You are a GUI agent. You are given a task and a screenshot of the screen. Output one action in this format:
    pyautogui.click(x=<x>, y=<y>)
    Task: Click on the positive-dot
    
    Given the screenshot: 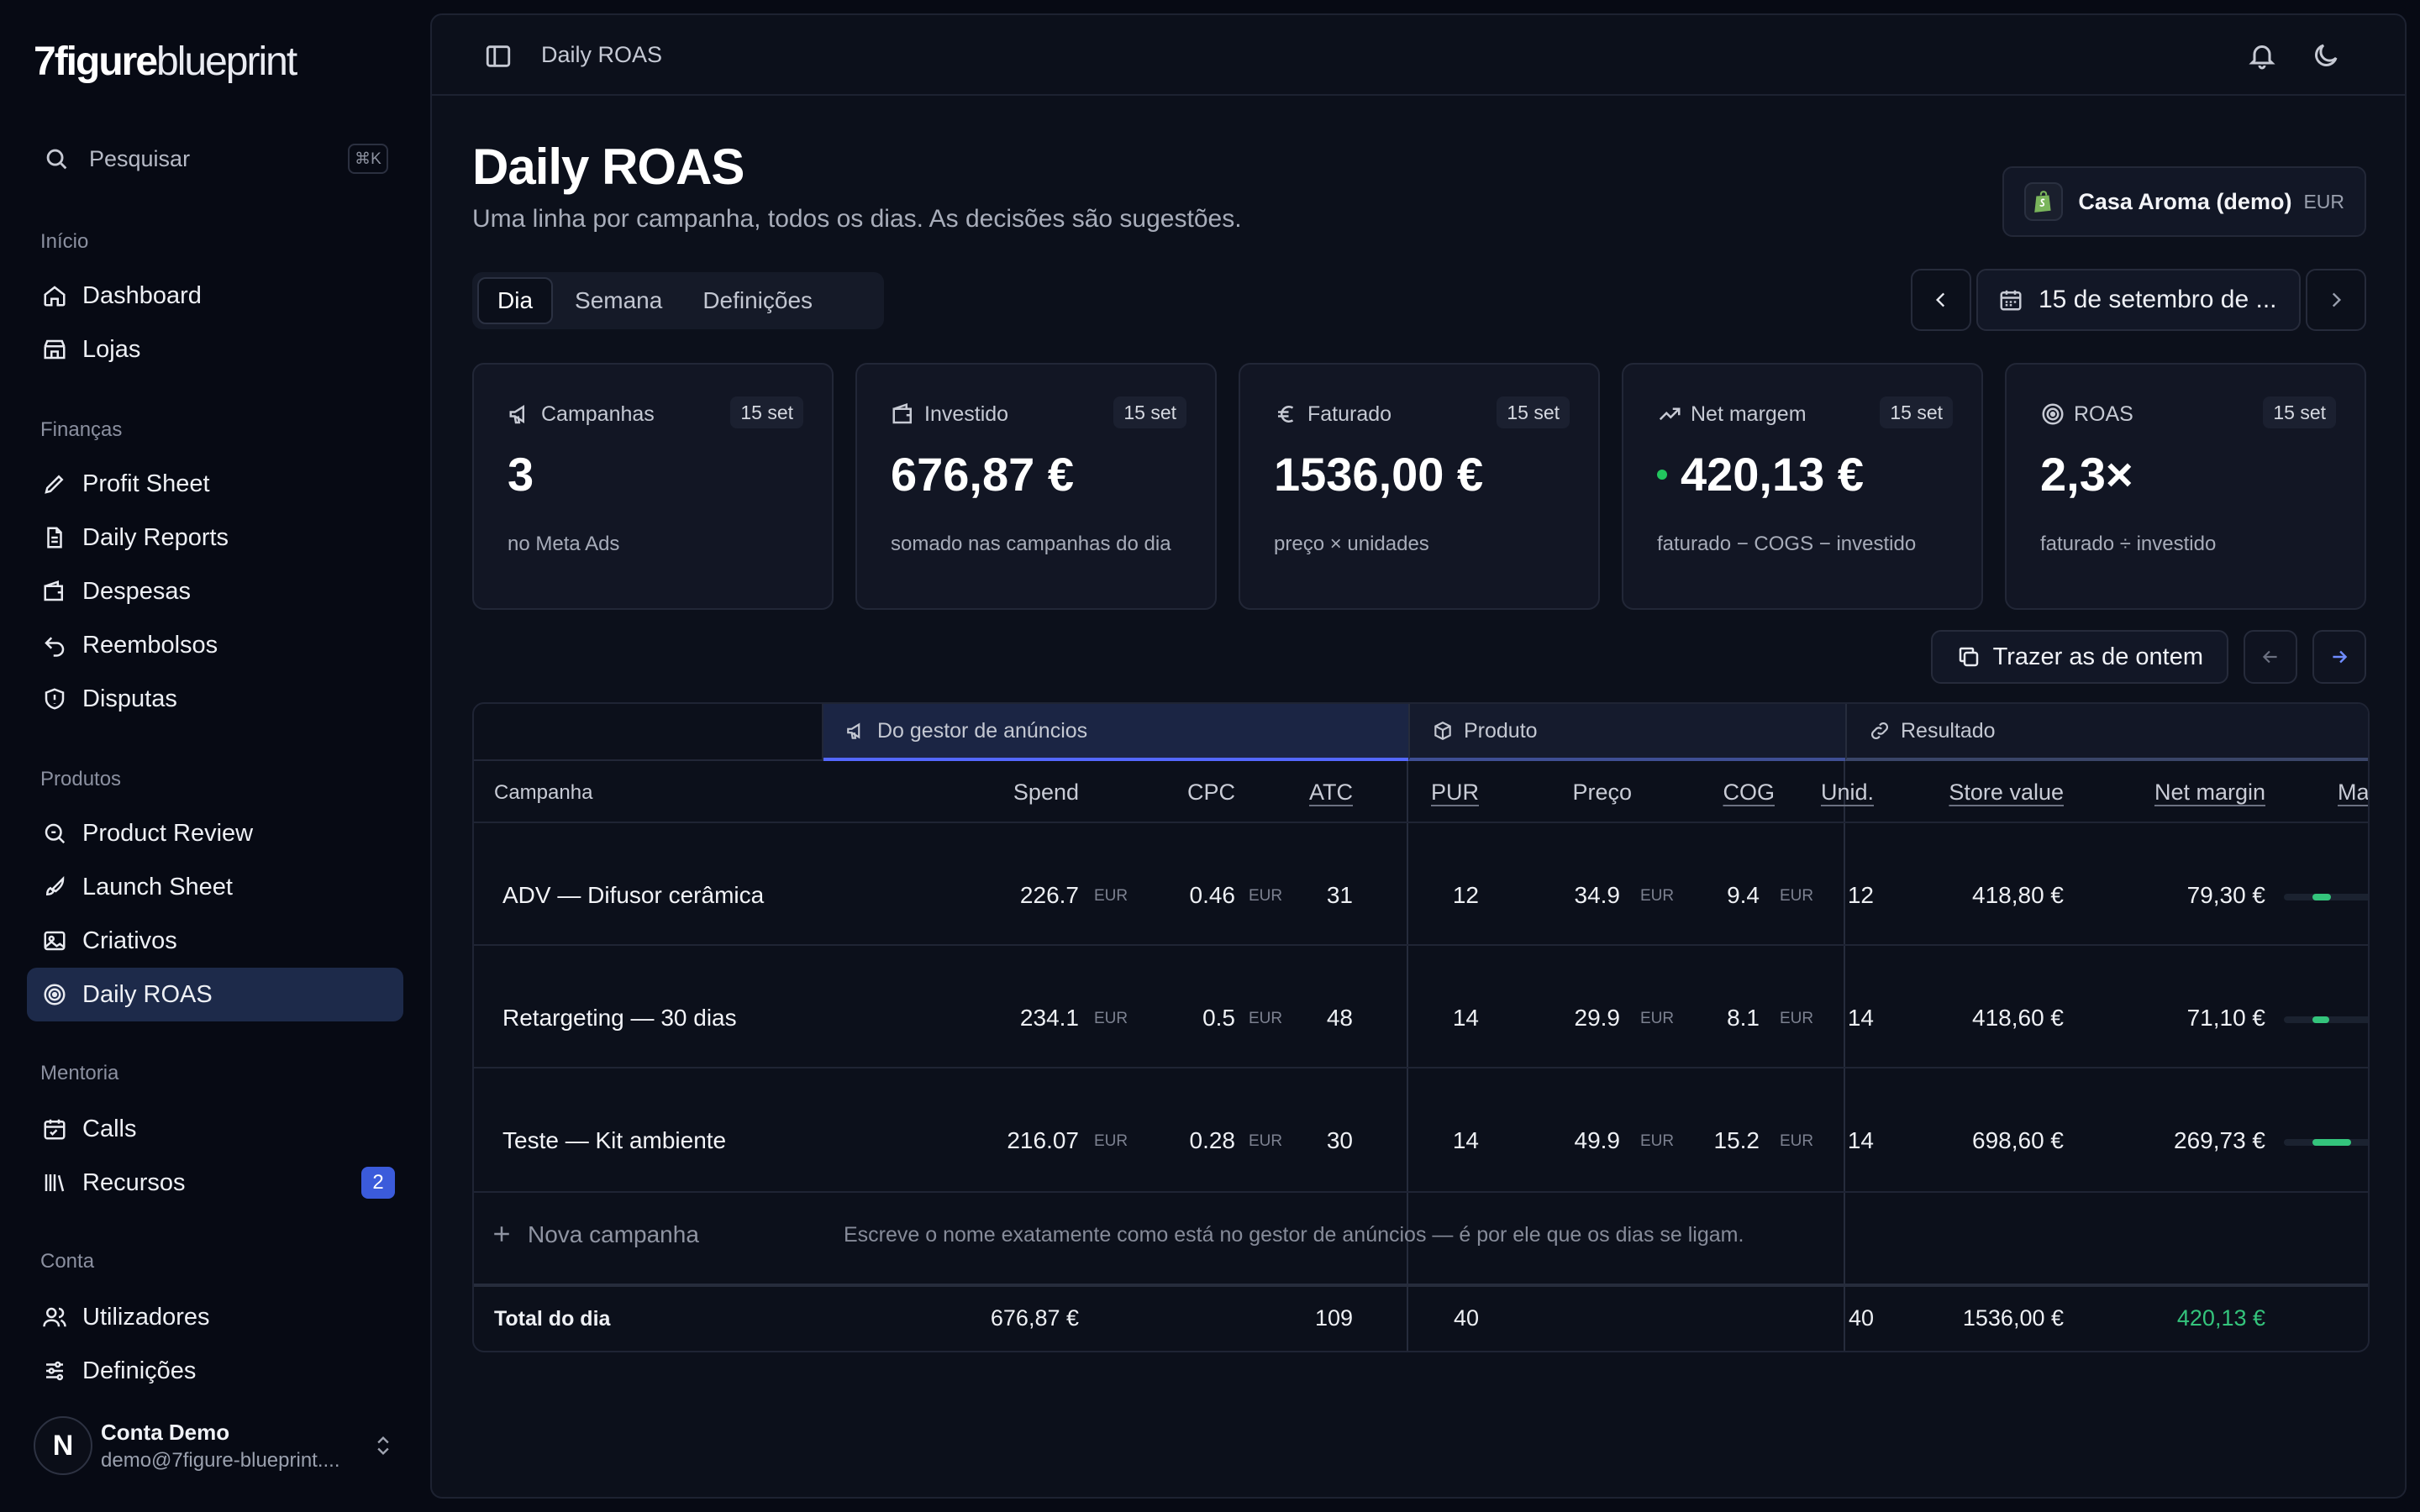 What is the action you would take?
    pyautogui.click(x=1662, y=474)
    